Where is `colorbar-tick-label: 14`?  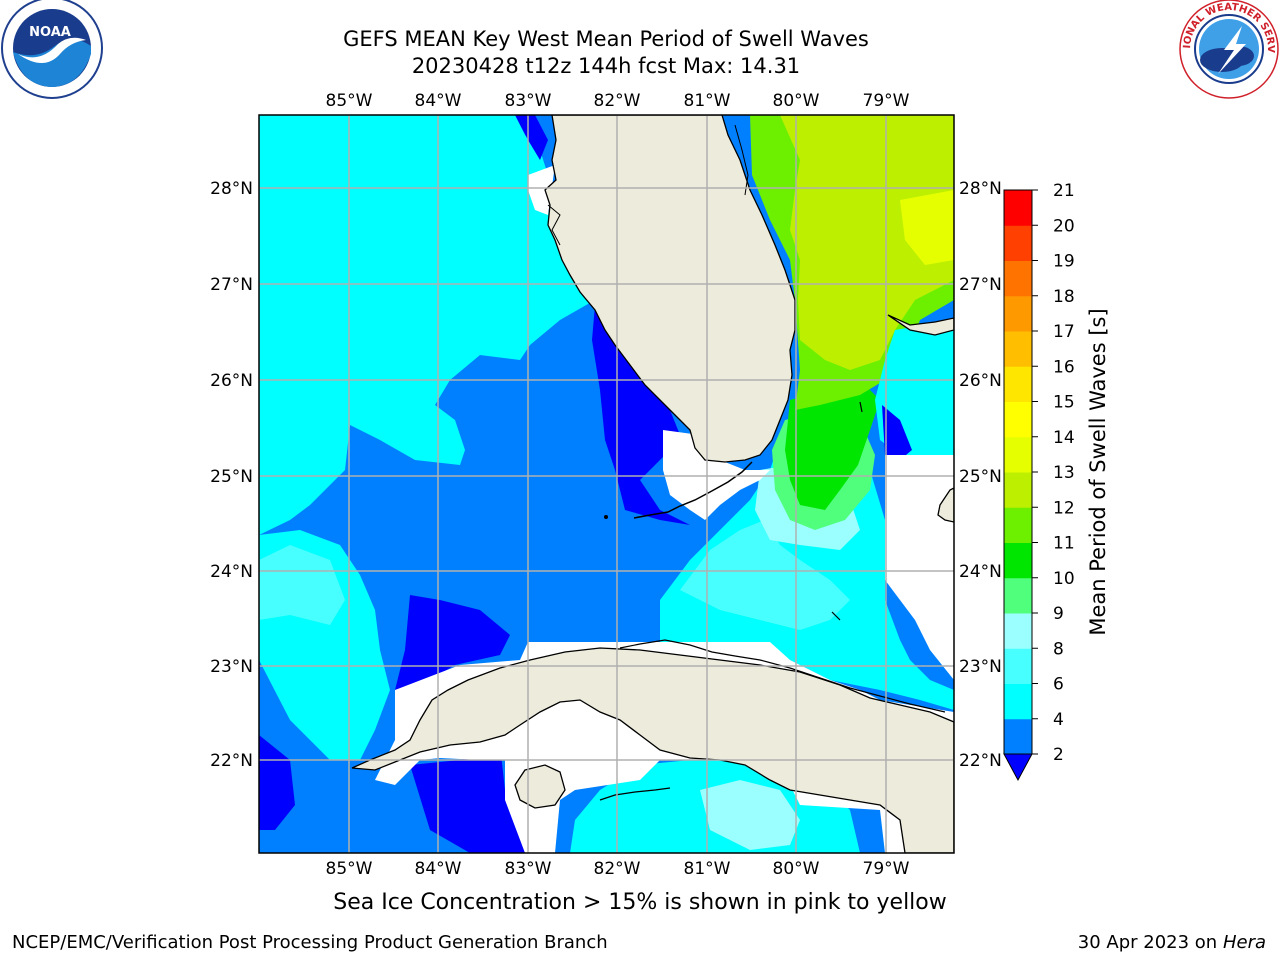
colorbar-tick-label: 14 is located at coordinates (1064, 438).